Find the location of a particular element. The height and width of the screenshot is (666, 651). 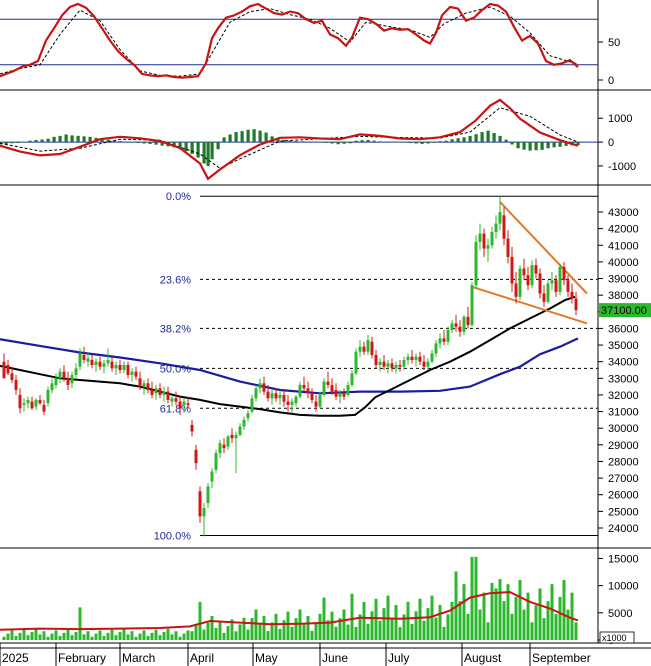

macd-signal-line is located at coordinates (289, 138).